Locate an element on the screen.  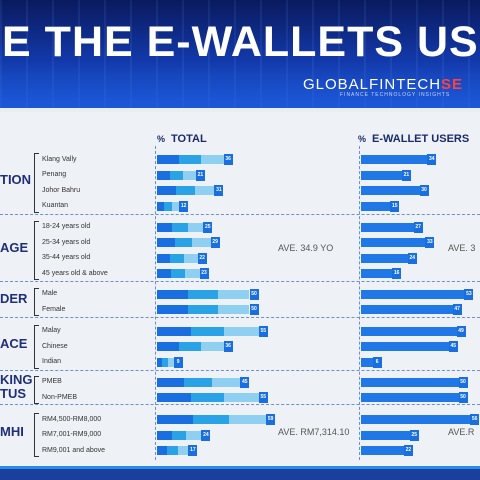
section-label: AGE is located at coordinates (14, 247).